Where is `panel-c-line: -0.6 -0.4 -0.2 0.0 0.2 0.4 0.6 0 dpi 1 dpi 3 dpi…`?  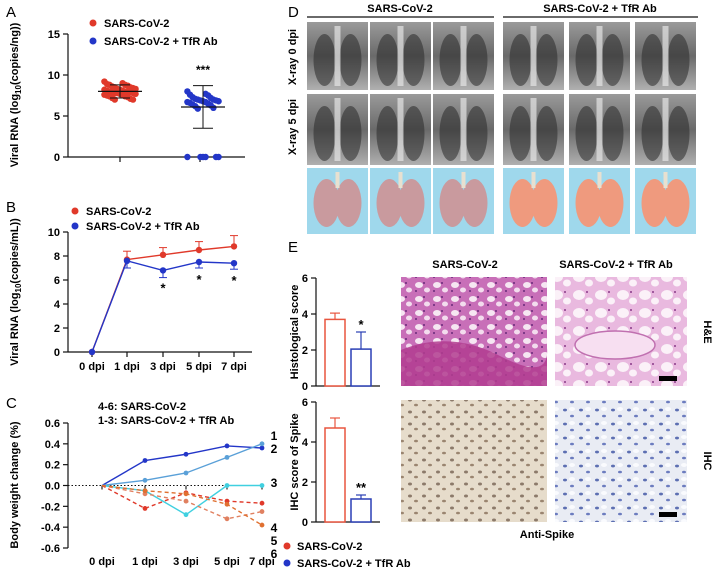
panel-c-line: -0.6 -0.4 -0.2 0.0 0.2 0.4 0.6 0 dpi 1 dpi 3 dpi… is located at coordinates (143, 484).